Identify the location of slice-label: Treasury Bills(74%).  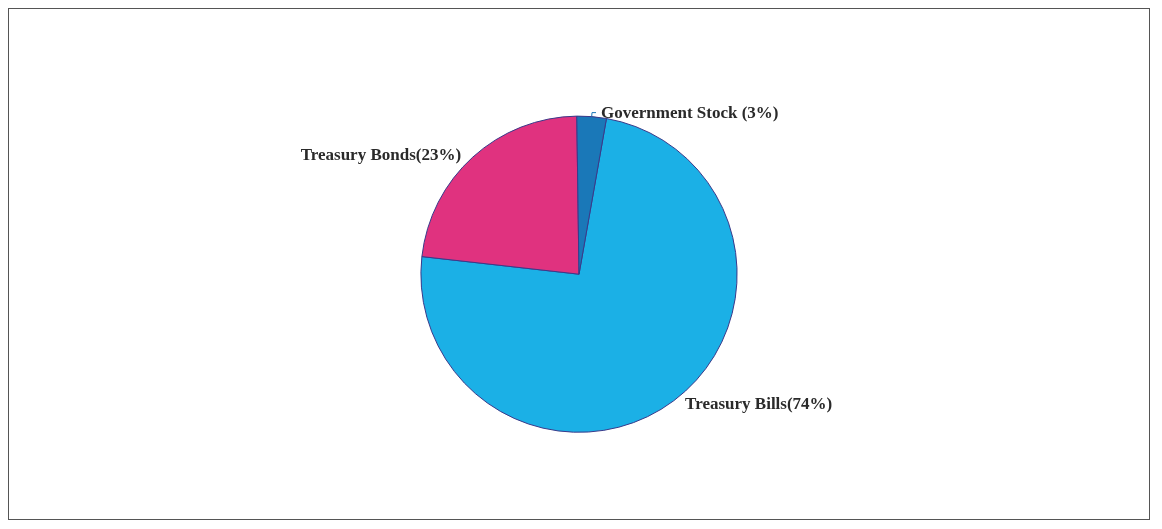
(759, 404).